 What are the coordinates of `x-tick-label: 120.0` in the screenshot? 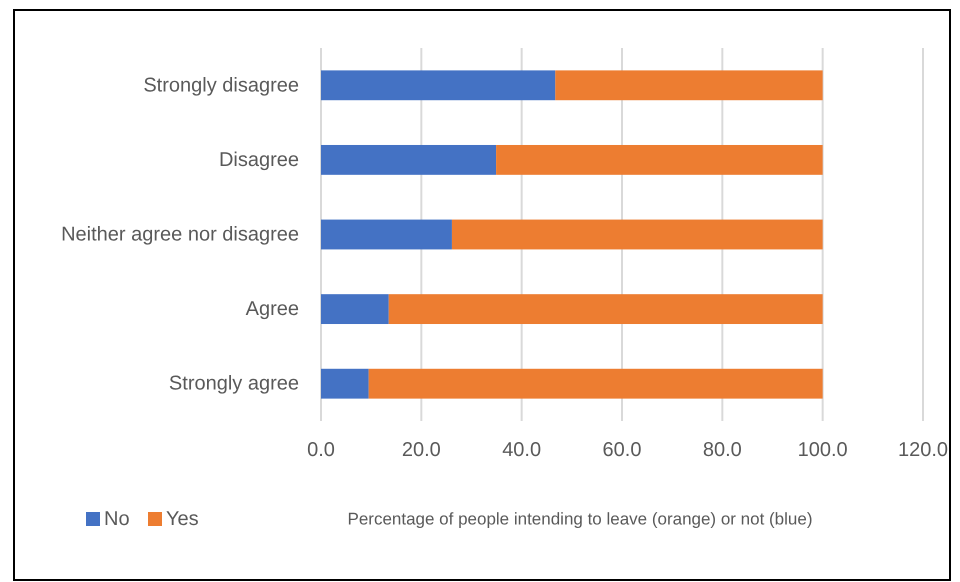 It's located at (923, 450).